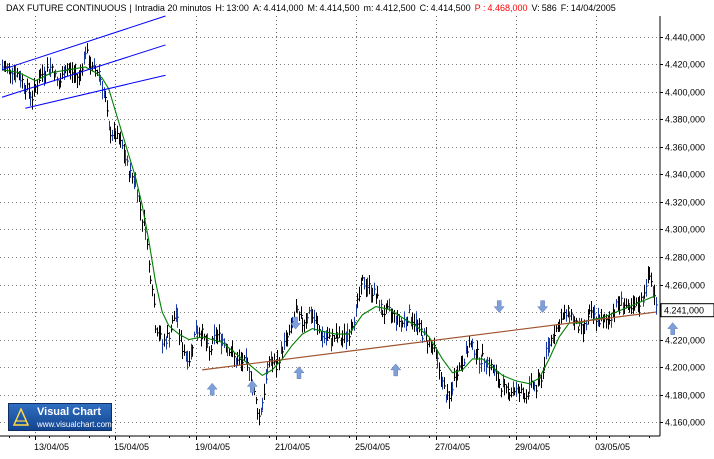  I want to click on x-tick-label: 29/04/05, so click(532, 447).